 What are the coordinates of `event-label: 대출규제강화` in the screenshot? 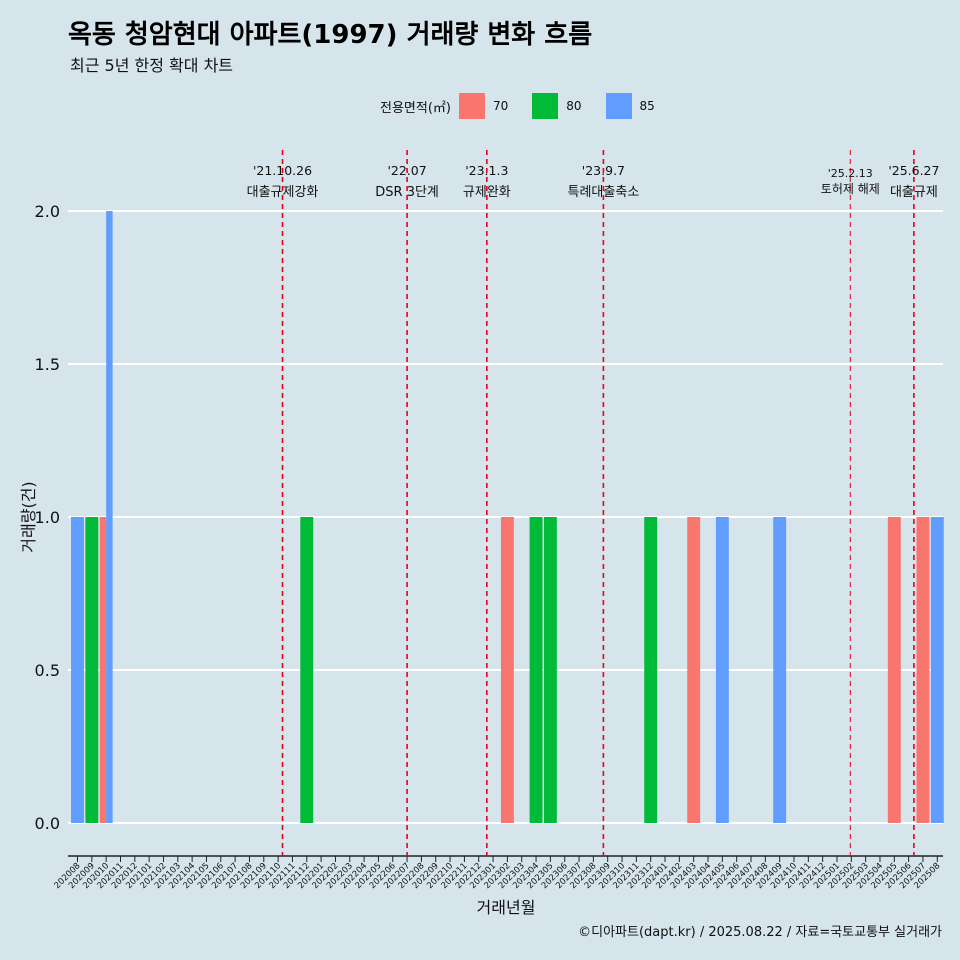 It's located at (283, 192).